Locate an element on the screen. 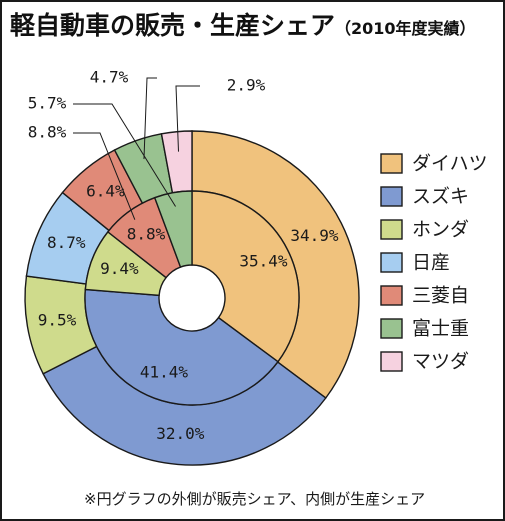  sales-label-suzuki: 32.0% is located at coordinates (180, 433).